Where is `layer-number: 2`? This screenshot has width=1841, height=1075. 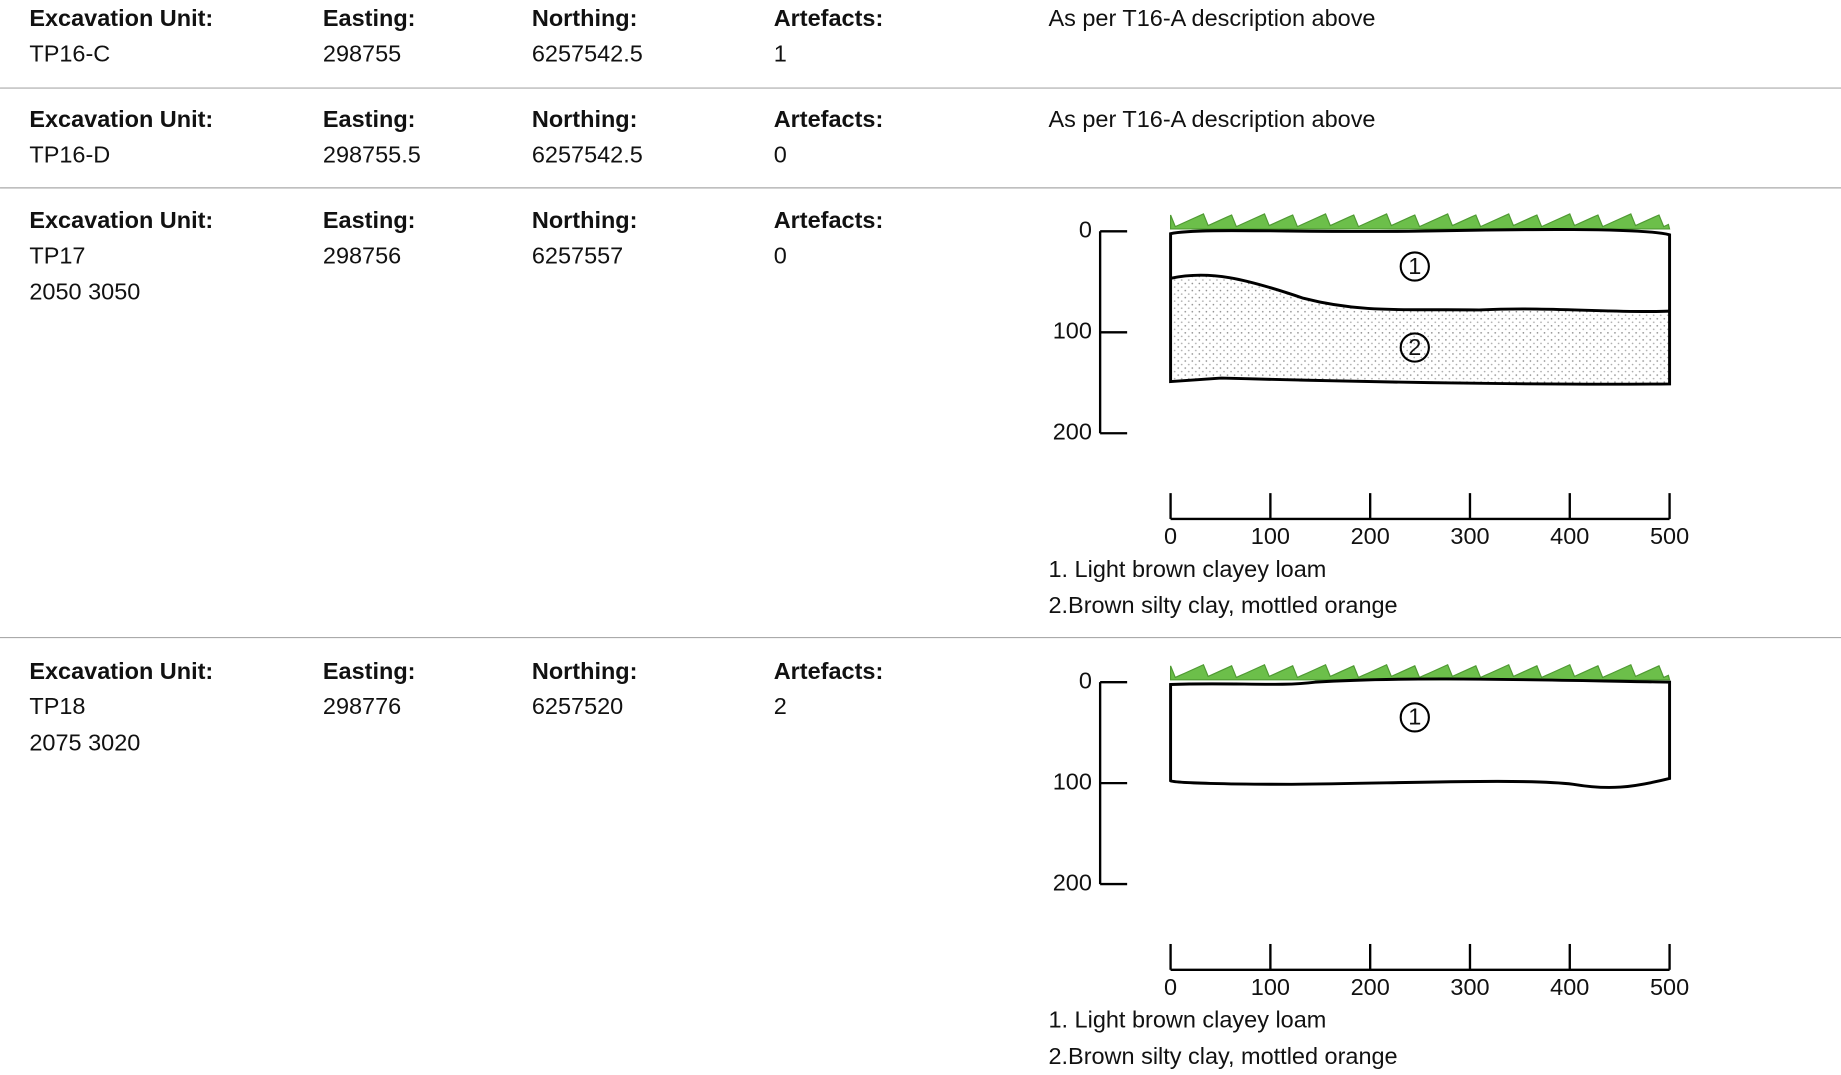 layer-number: 2 is located at coordinates (1414, 347).